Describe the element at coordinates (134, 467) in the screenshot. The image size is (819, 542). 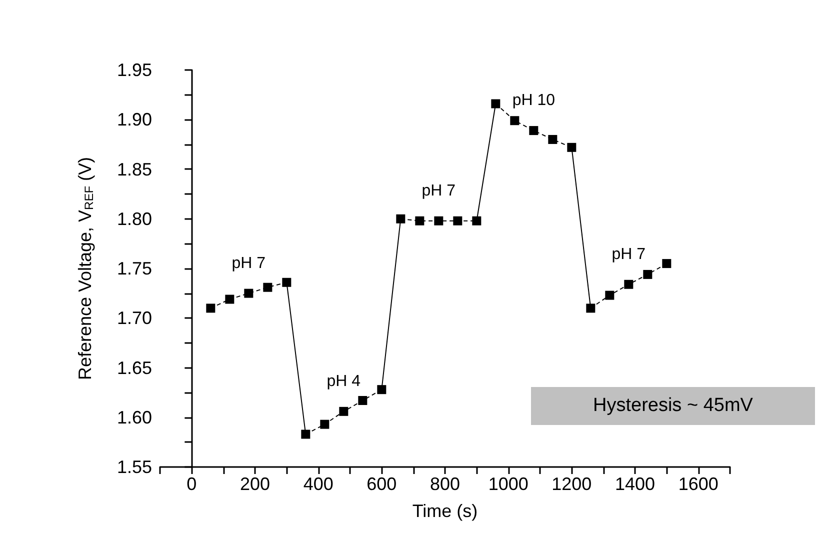
I see `y-tick-label: 1.55` at that location.